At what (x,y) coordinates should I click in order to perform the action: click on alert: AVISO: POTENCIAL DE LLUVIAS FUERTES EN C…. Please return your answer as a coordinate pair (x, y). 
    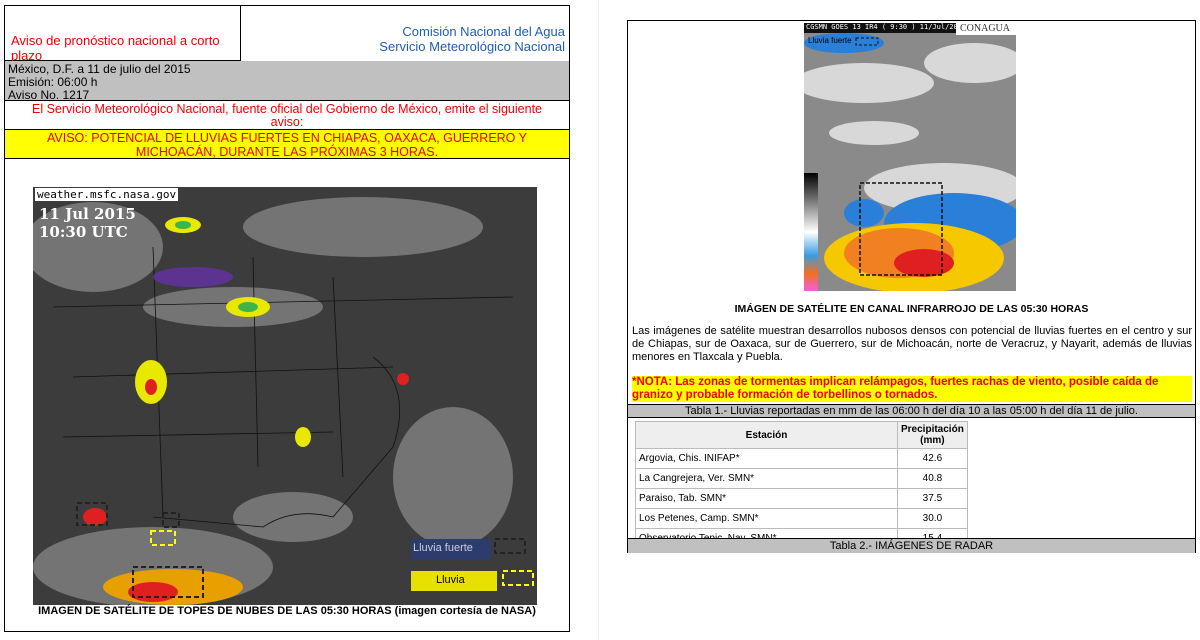
    Looking at the image, I should click on (287, 144).